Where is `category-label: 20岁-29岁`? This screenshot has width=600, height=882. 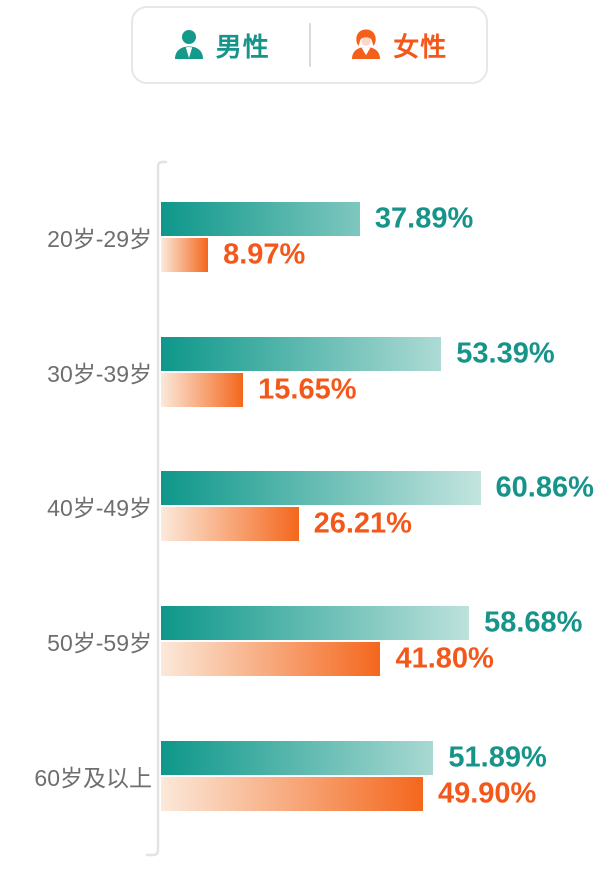 category-label: 20岁-29岁 is located at coordinates (99, 239).